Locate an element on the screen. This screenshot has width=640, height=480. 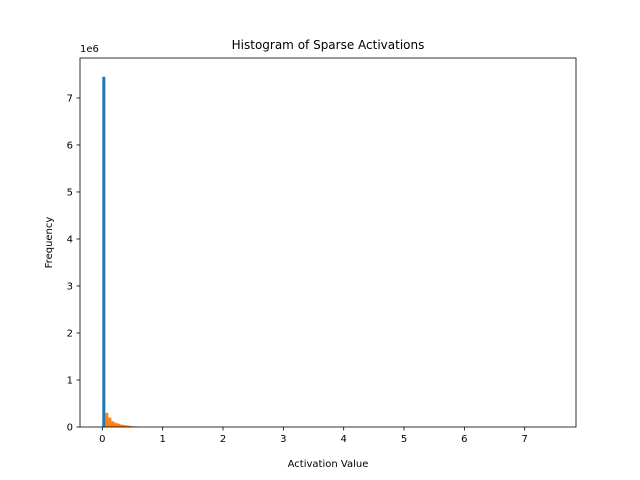
x-tick-label: 6 is located at coordinates (464, 439).